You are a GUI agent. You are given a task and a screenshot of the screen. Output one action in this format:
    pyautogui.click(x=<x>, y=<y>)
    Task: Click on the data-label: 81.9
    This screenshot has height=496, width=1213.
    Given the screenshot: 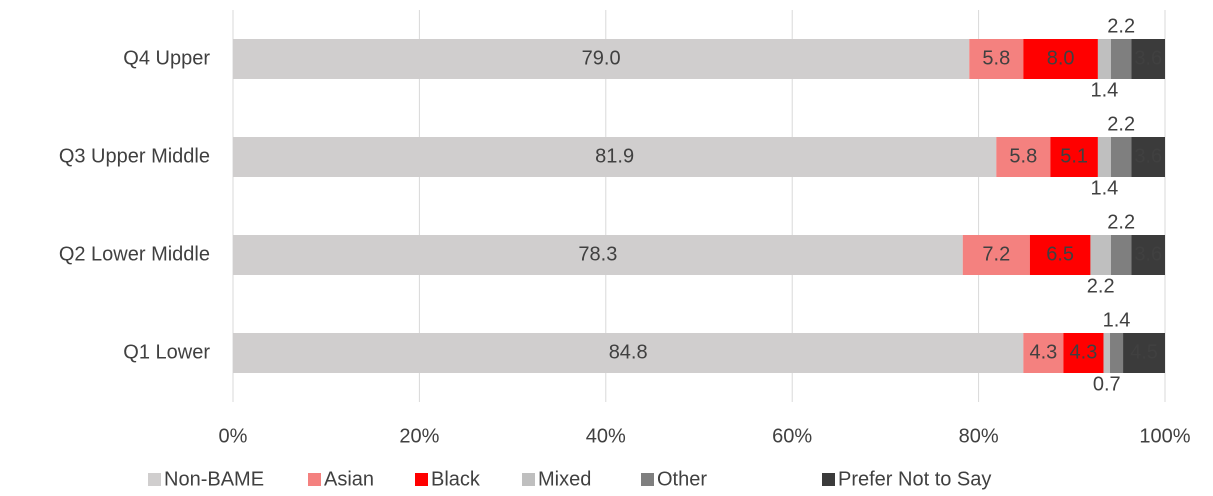 What is the action you would take?
    pyautogui.click(x=614, y=156)
    